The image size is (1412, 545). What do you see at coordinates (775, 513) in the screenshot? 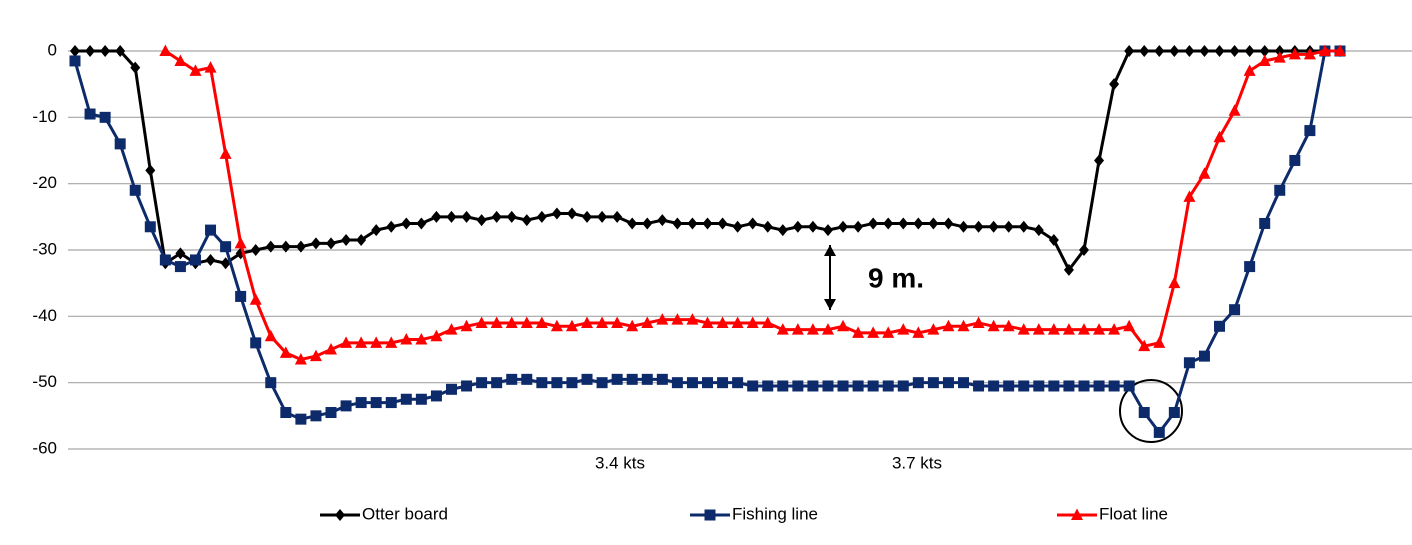
I see `legend-label: Fishing line` at bounding box center [775, 513].